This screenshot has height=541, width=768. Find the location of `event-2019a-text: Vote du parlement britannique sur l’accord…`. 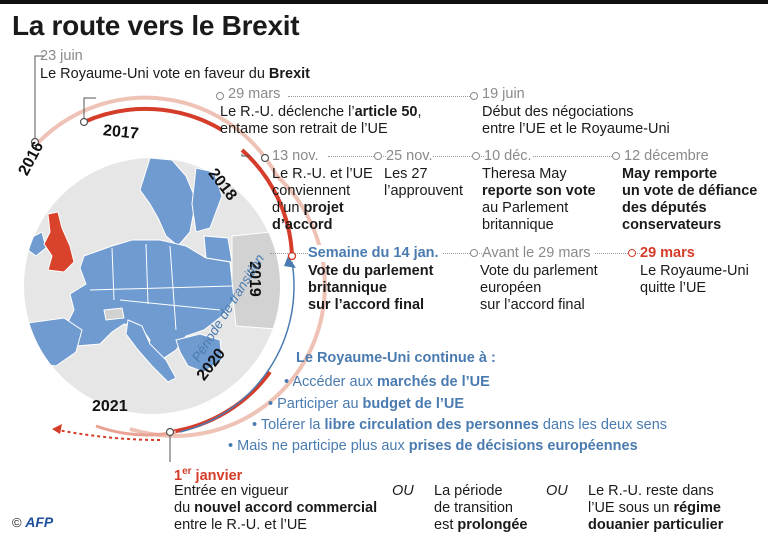

event-2019a-text: Vote du parlement britannique sur l’accord… is located at coordinates (371, 288).